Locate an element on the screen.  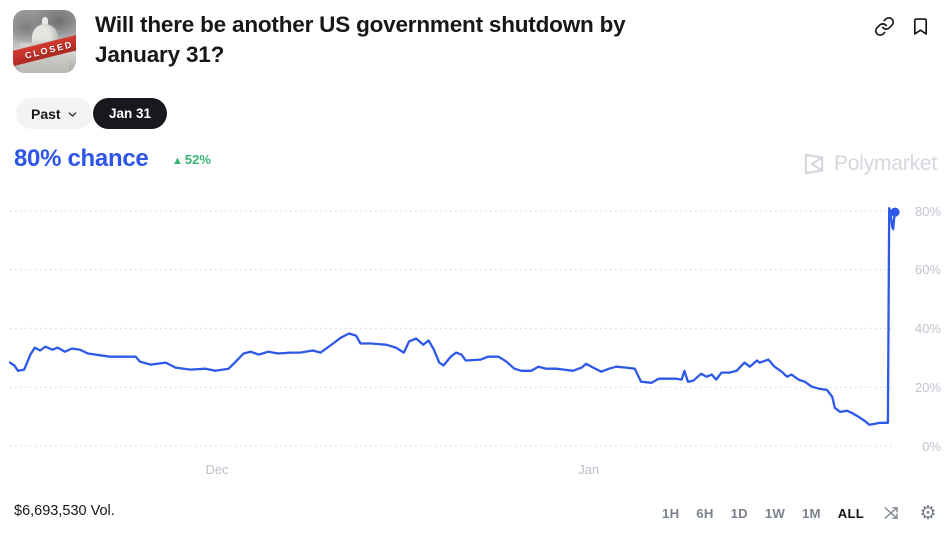
ytick-label-20%: 20% is located at coordinates (927, 387).